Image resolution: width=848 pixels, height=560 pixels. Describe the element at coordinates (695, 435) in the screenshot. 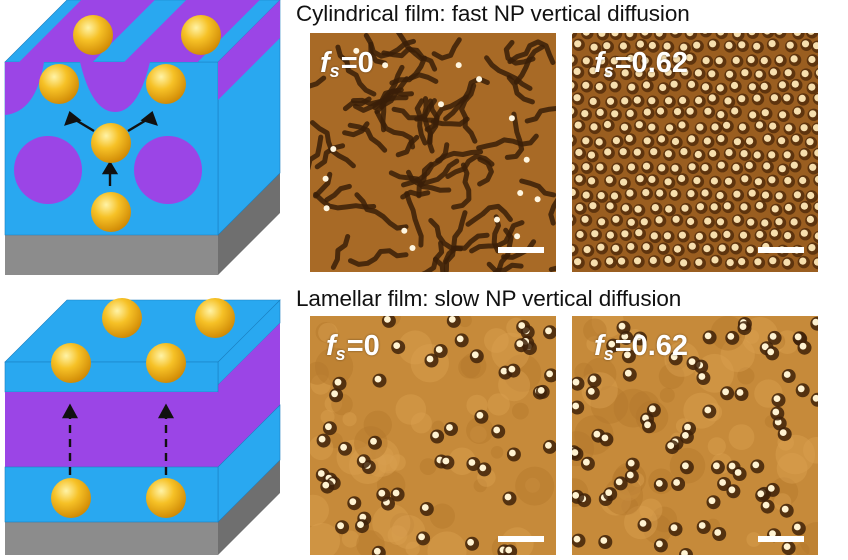

I see `afm-lamellar-fs062: fs=0.62` at that location.